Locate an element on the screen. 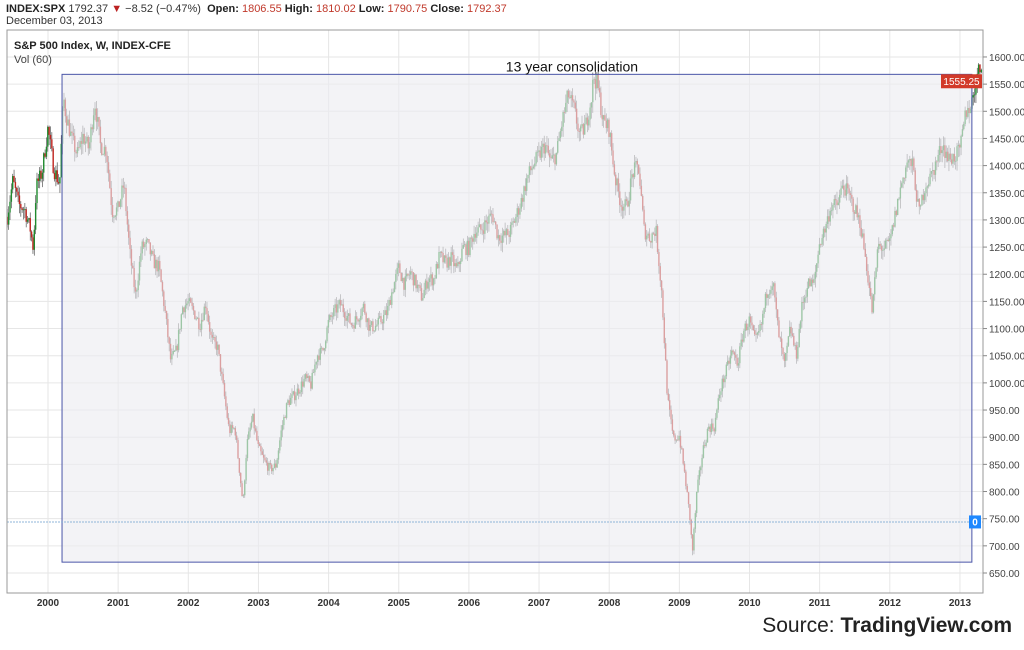  x-tick-label: 2012 is located at coordinates (890, 603).